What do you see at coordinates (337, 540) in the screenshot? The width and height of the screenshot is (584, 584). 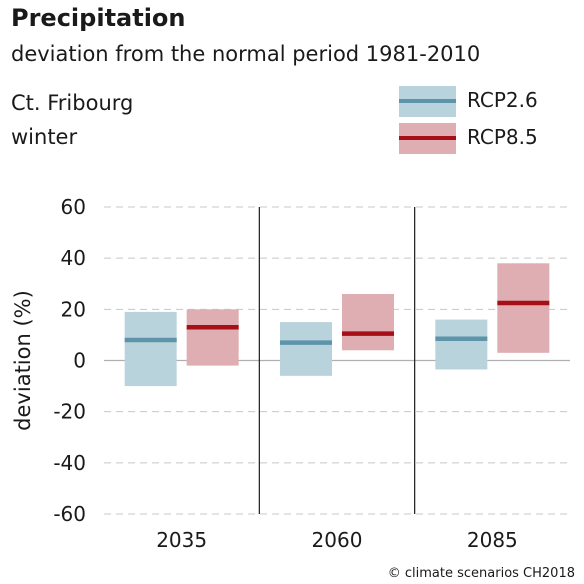 I see `x-tick-label: 2060` at bounding box center [337, 540].